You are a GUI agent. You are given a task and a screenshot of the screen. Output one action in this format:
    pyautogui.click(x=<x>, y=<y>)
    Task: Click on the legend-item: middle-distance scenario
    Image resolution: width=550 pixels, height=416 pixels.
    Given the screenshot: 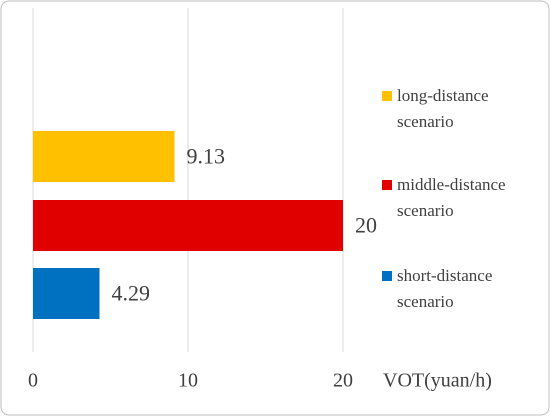 What is the action you would take?
    pyautogui.click(x=452, y=198)
    